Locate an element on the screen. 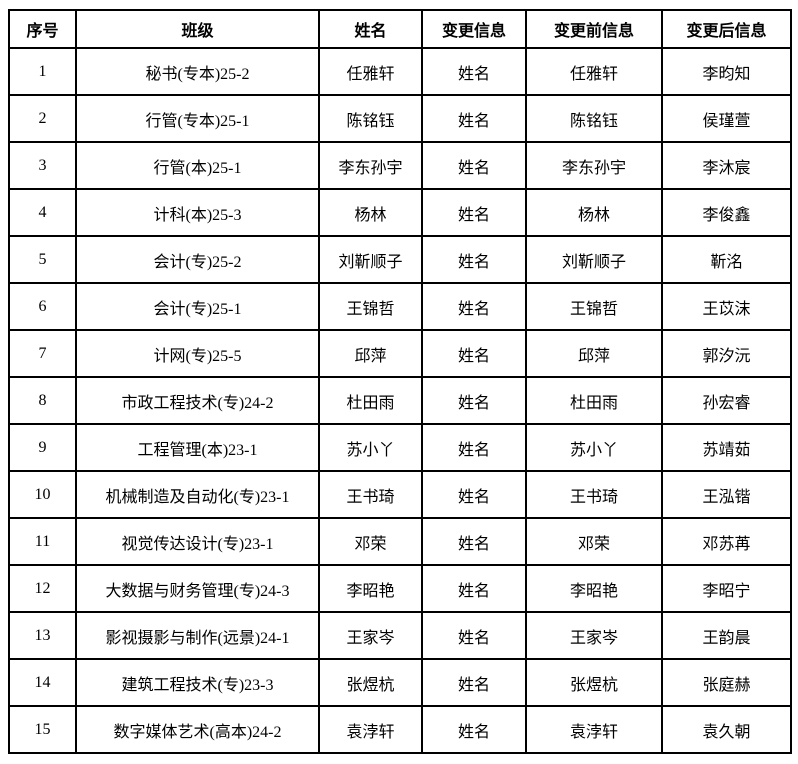  cell-before-value: 陈铭钰 is located at coordinates (594, 118).